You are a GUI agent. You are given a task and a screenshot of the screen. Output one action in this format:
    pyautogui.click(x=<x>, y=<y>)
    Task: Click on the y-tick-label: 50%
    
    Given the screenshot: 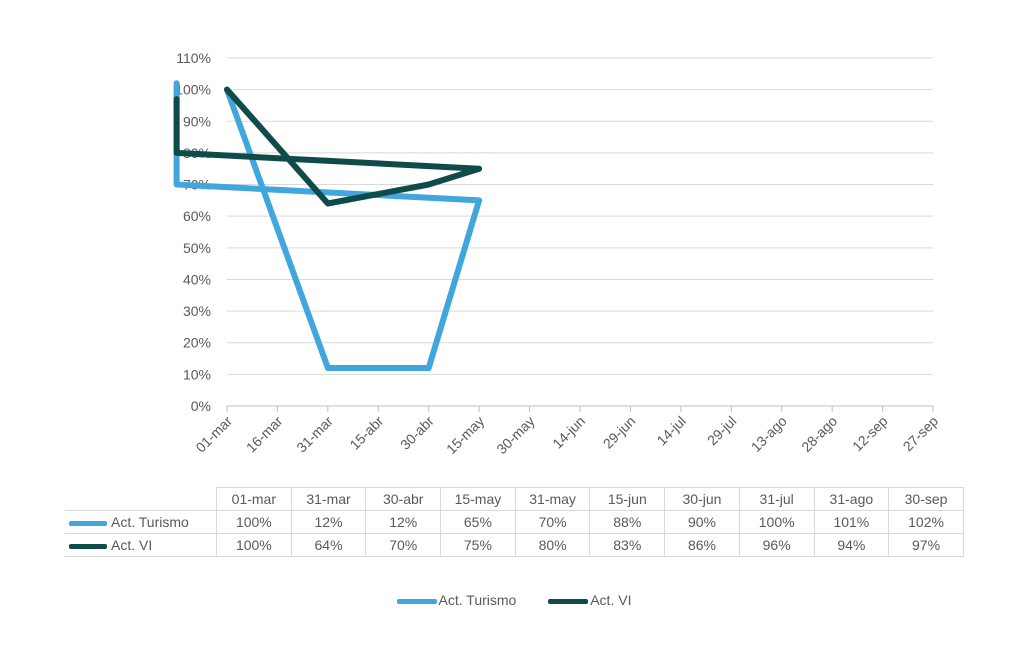 What is the action you would take?
    pyautogui.click(x=197, y=248)
    